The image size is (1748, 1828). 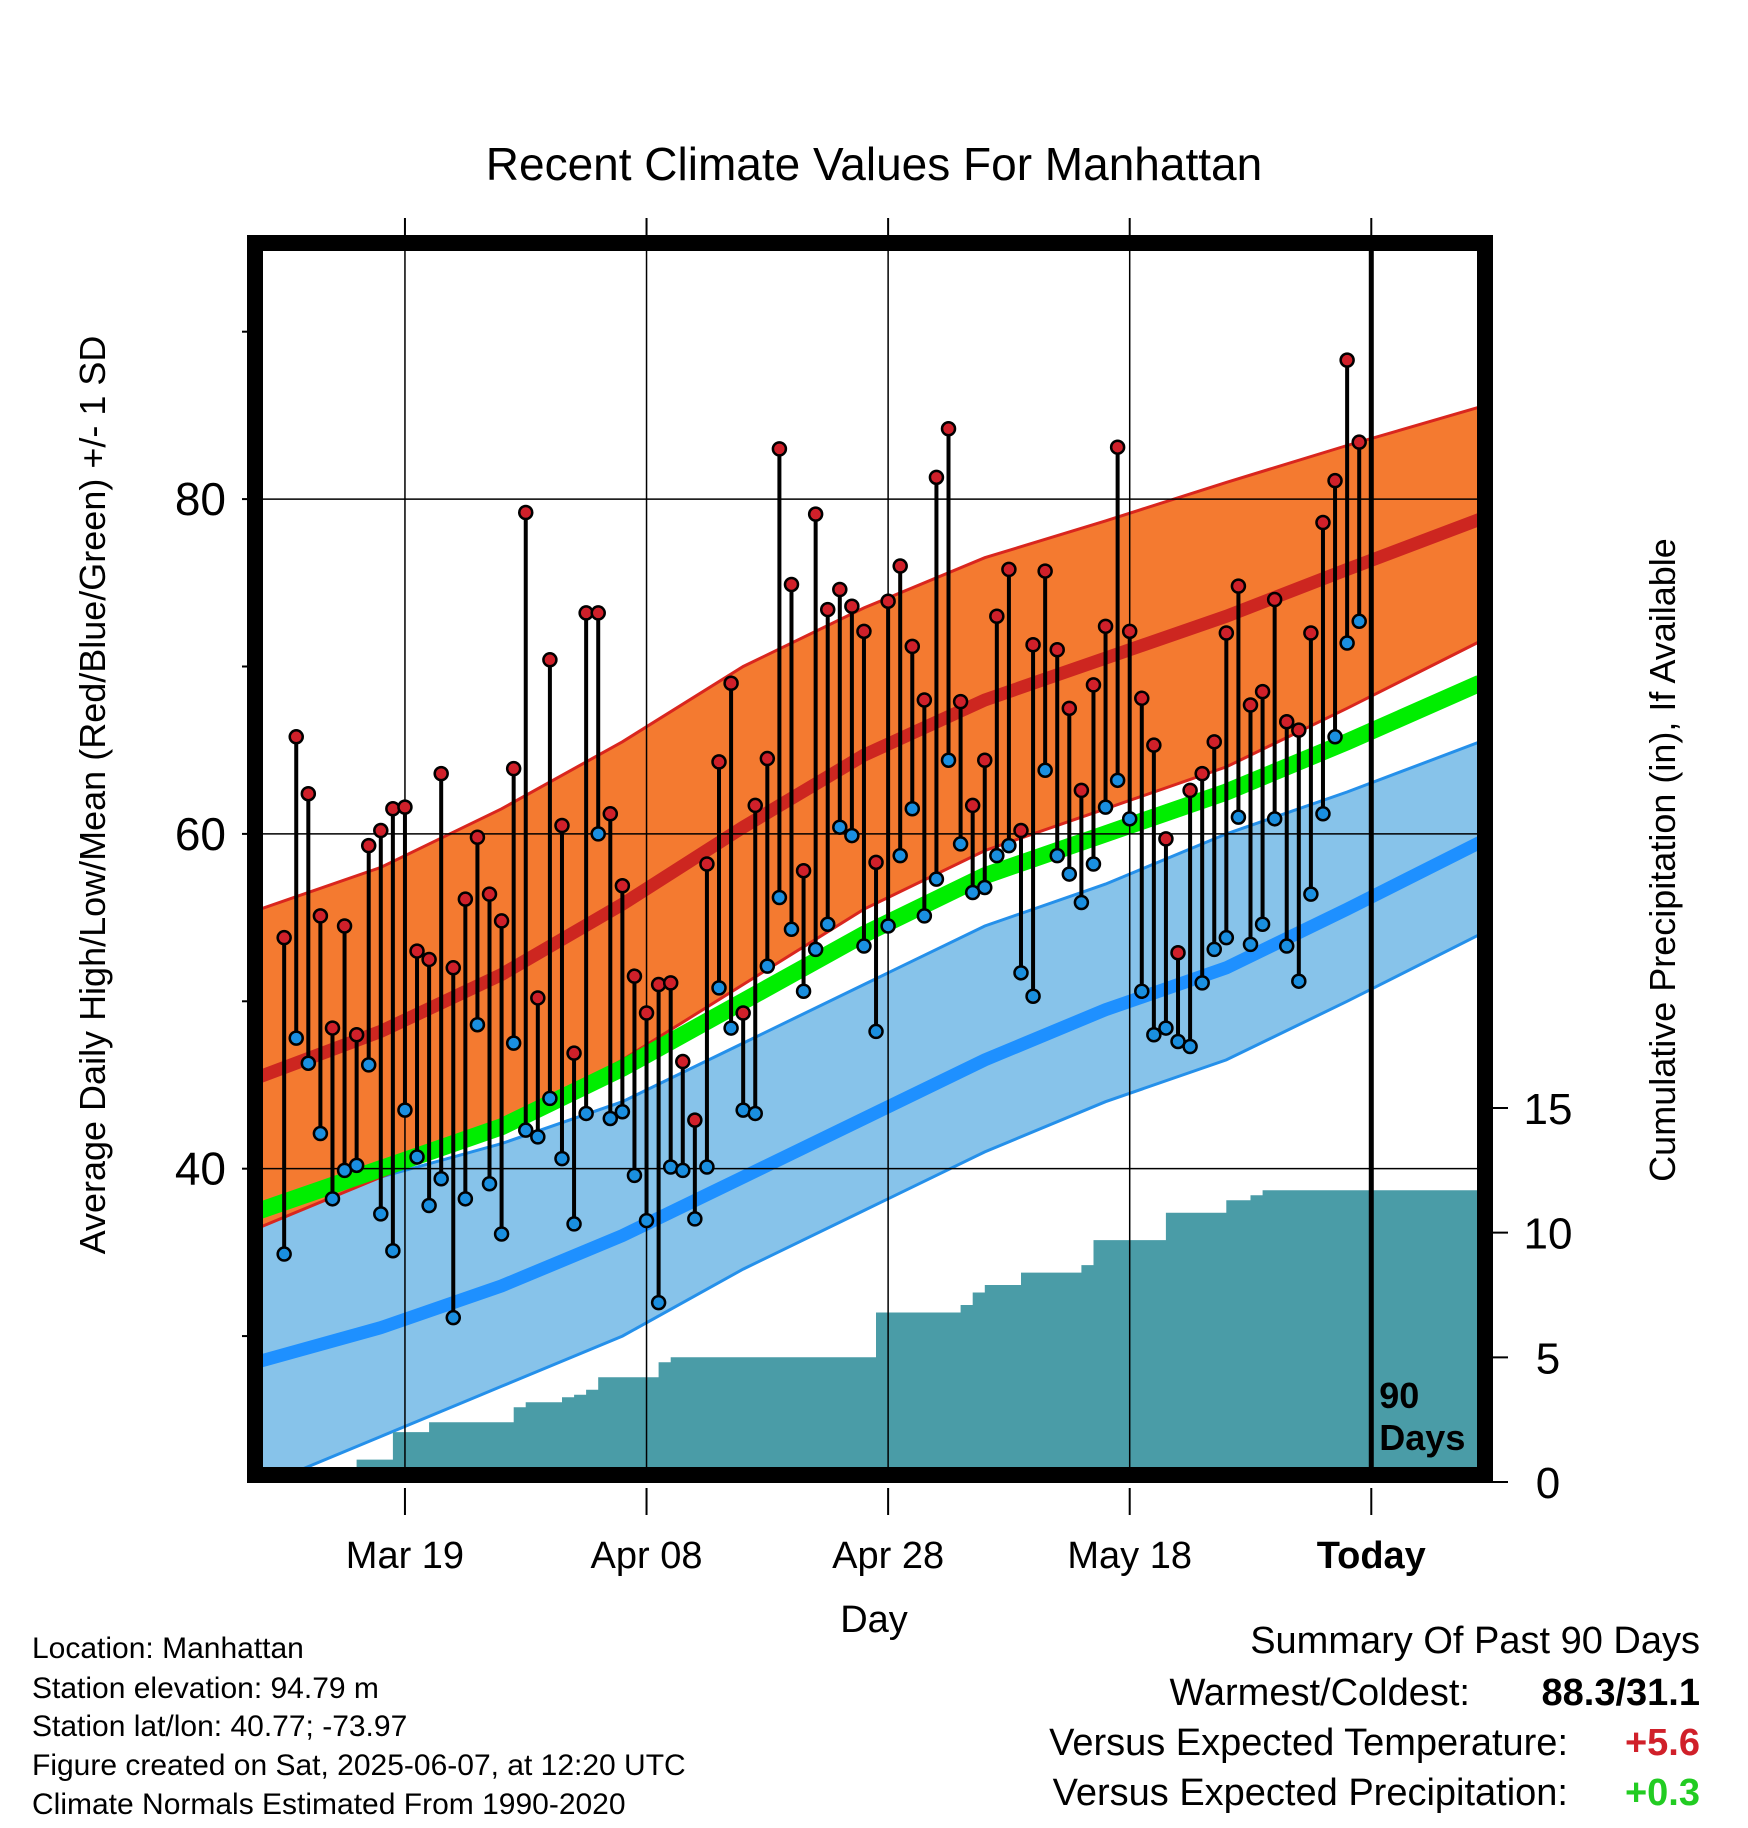 I want to click on y2-tick-label: 15, so click(x=1548, y=1109).